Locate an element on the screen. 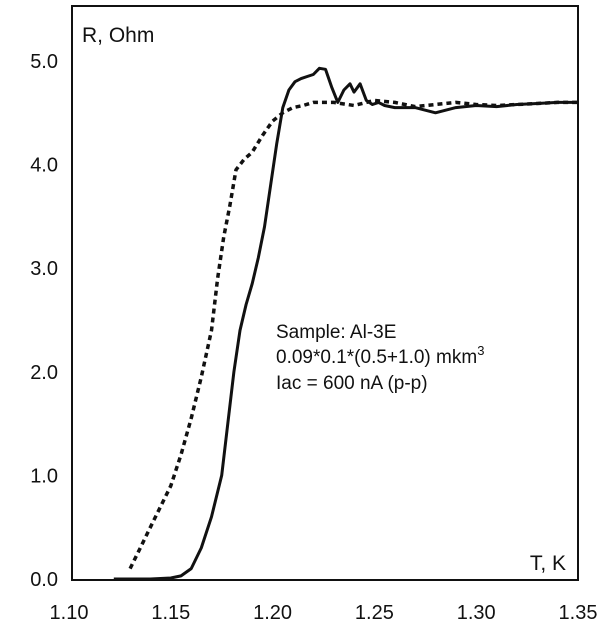 Image resolution: width=606 pixels, height=637 pixels. y-axis-ticks: 0.0 1.0 2.0 3.0 4.0 5.0 is located at coordinates (44, 321).